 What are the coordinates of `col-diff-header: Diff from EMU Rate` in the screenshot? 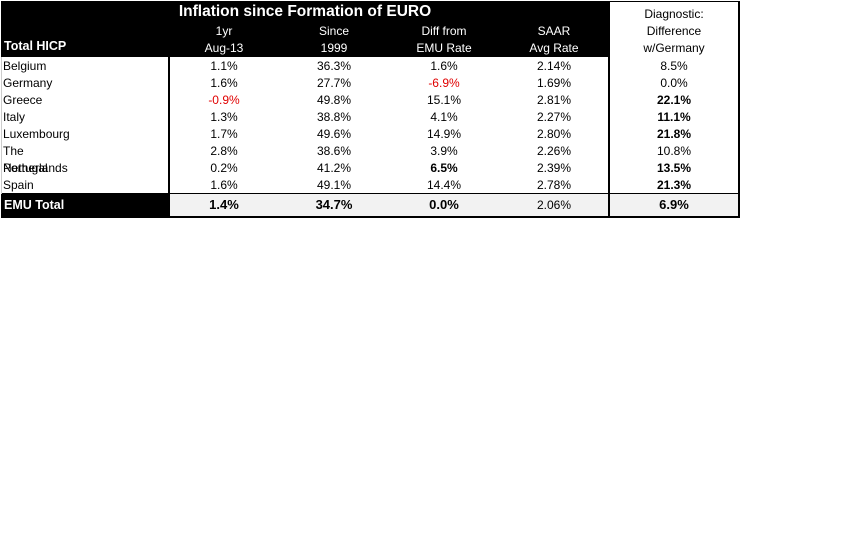 It's located at (444, 39).